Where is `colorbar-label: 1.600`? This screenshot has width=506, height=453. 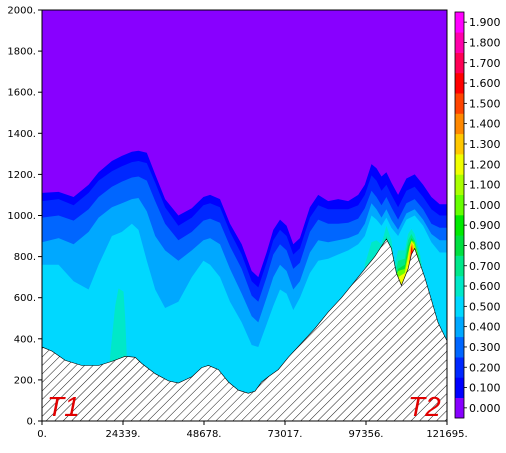 colorbar-label: 1.600 is located at coordinates (485, 83).